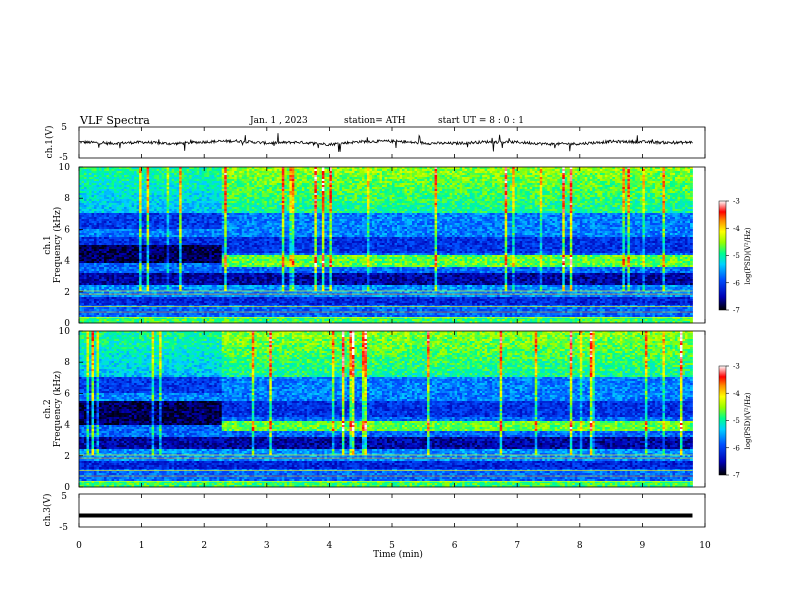 Image resolution: width=792 pixels, height=612 pixels. What do you see at coordinates (330, 546) in the screenshot?
I see `xtick-label: 4` at bounding box center [330, 546].